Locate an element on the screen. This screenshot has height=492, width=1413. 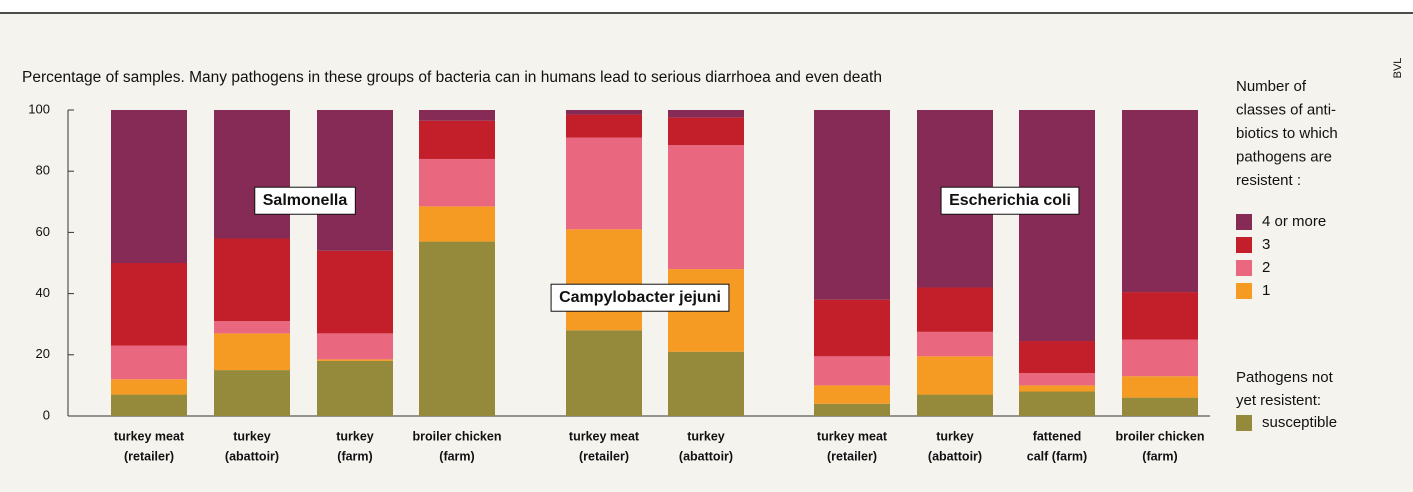
legend-label: susceptible is located at coordinates (1299, 422).